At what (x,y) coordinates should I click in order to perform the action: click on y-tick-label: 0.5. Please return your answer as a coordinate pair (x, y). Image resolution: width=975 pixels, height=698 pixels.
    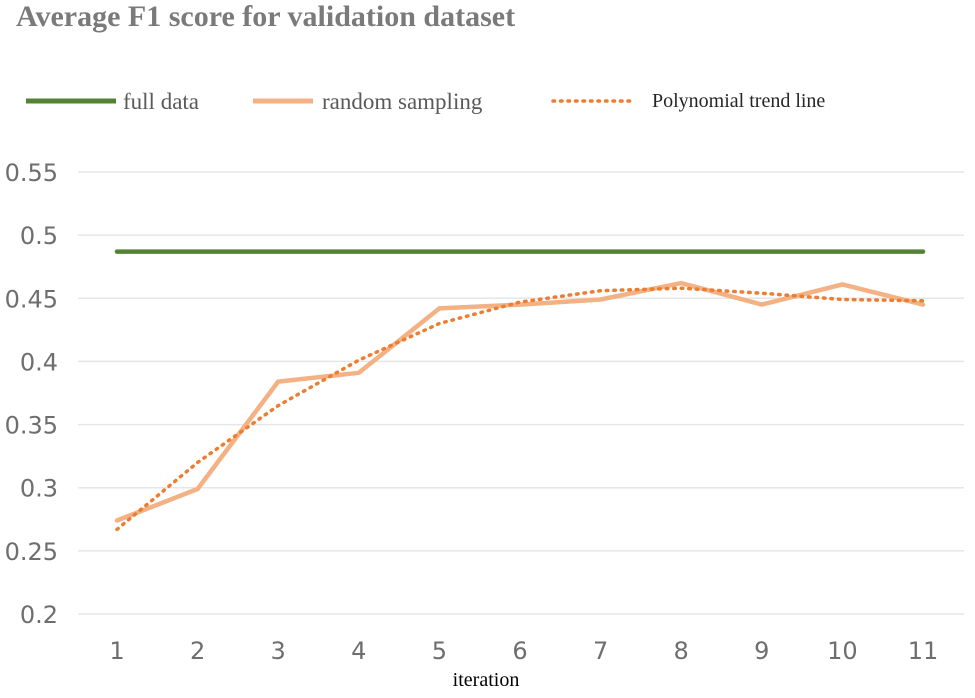
    Looking at the image, I should click on (39, 236).